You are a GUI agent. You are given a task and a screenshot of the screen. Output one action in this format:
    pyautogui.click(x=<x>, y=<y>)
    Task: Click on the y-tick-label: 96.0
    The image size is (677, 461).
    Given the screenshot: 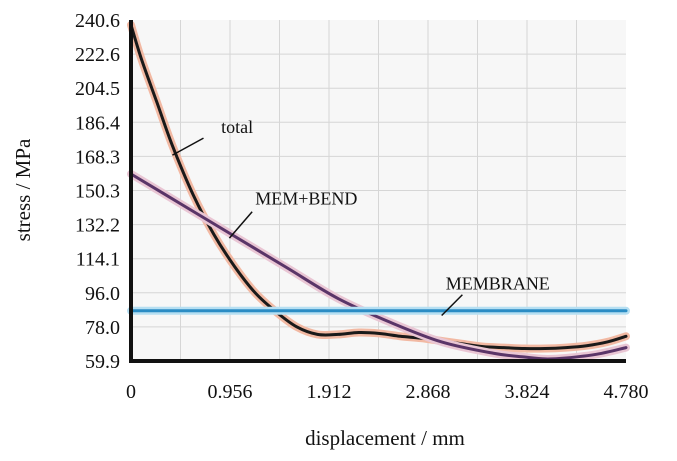 What is the action you would take?
    pyautogui.click(x=102, y=294)
    